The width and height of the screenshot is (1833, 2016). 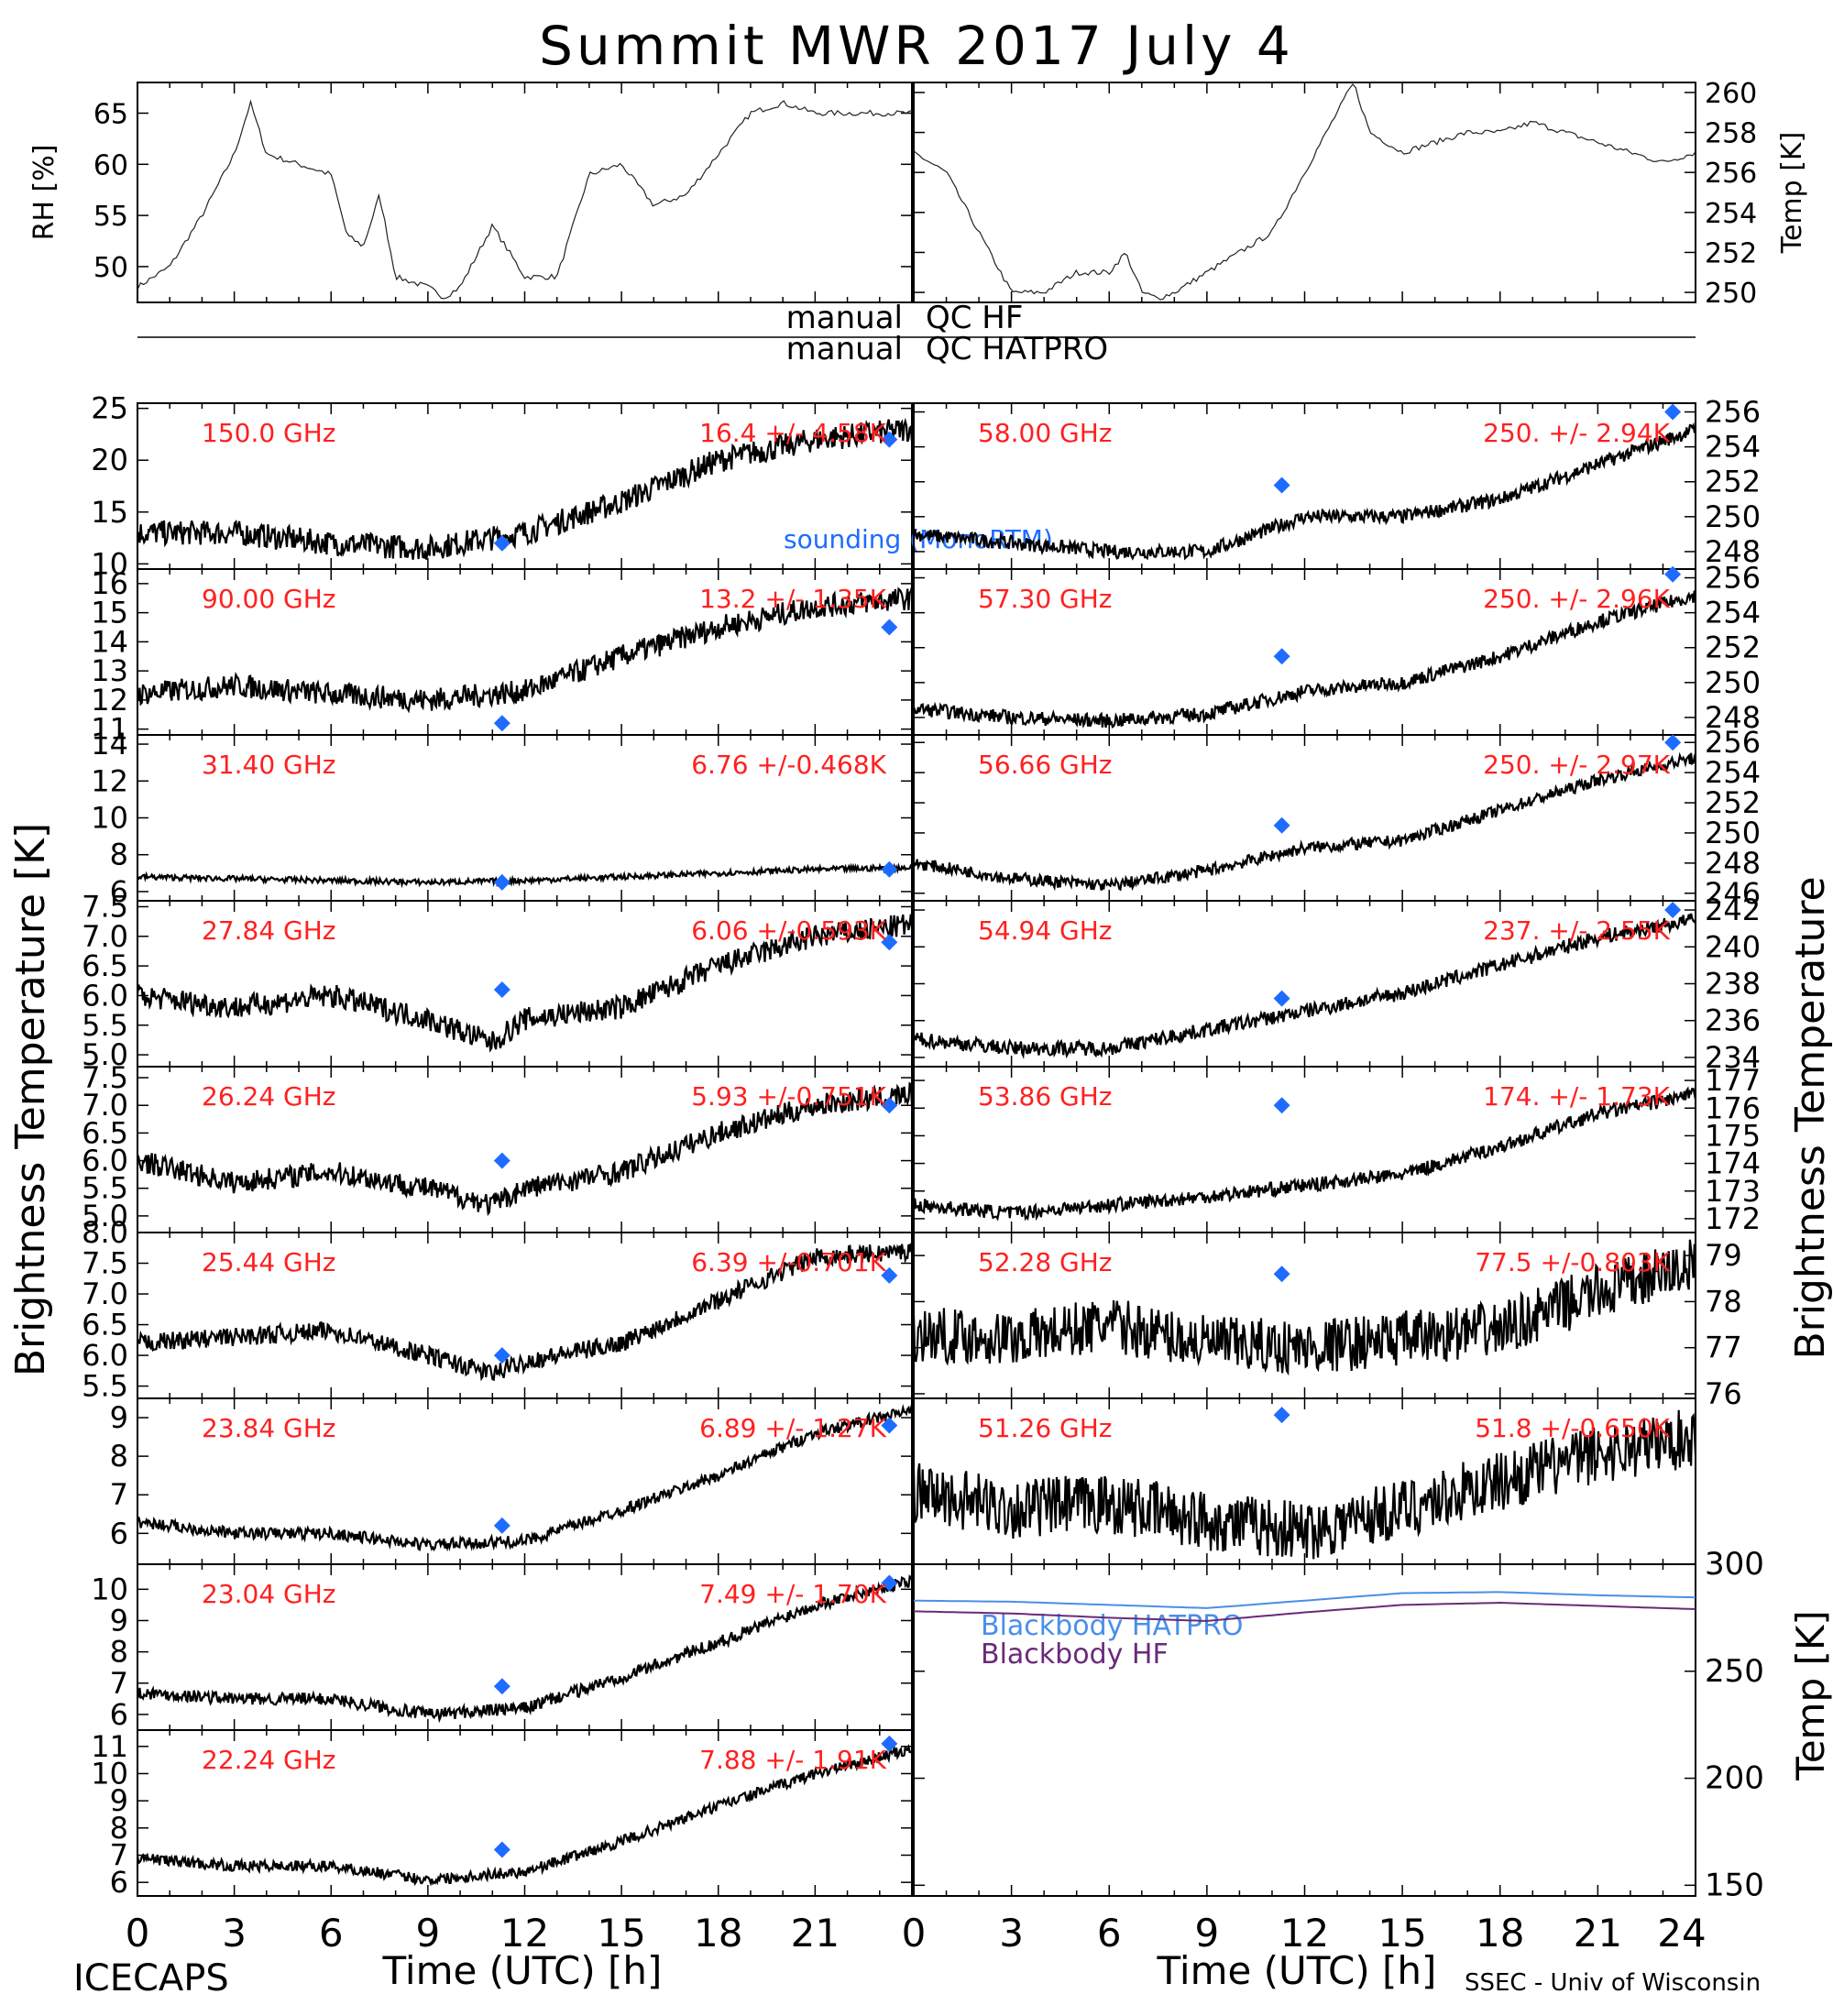 What do you see at coordinates (1733, 516) in the screenshot?
I see `channel-5800-ytick-label: 250` at bounding box center [1733, 516].